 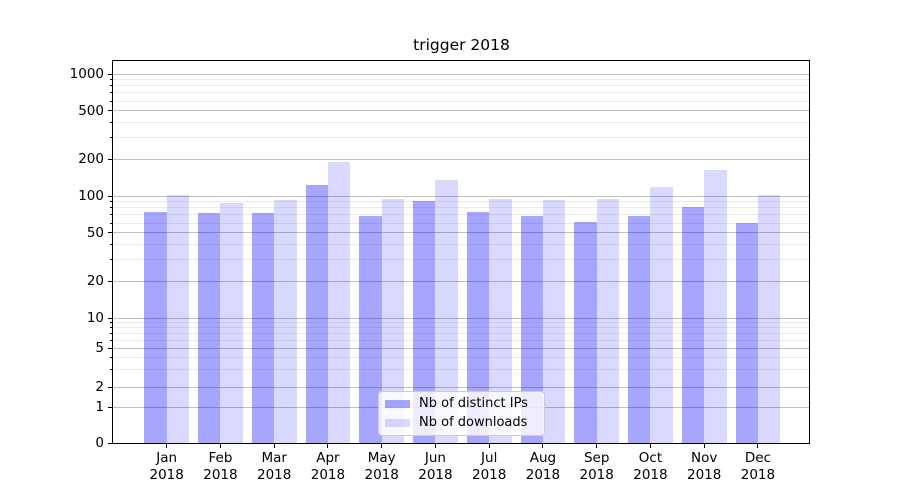 I want to click on y-tick-label: 1, so click(x=99, y=407).